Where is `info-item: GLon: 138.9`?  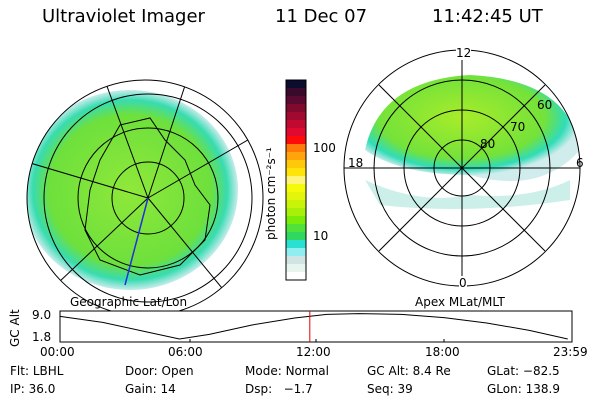 info-item: GLon: 138.9 is located at coordinates (523, 389).